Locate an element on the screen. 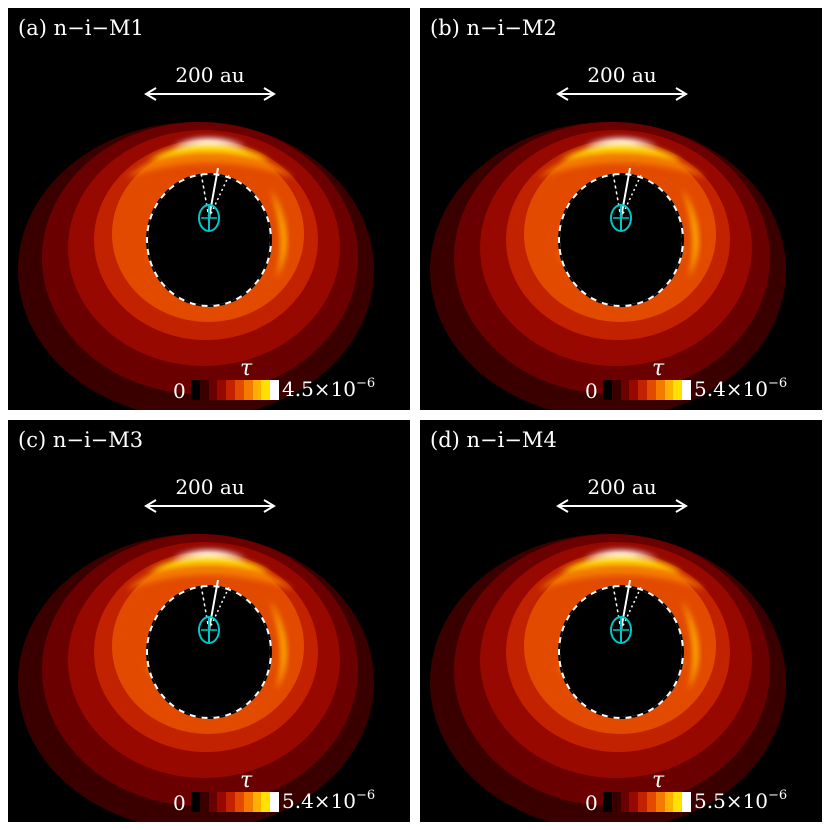 This screenshot has height=830, width=830. panel-label: (c) n−i−M3 is located at coordinates (81, 440).